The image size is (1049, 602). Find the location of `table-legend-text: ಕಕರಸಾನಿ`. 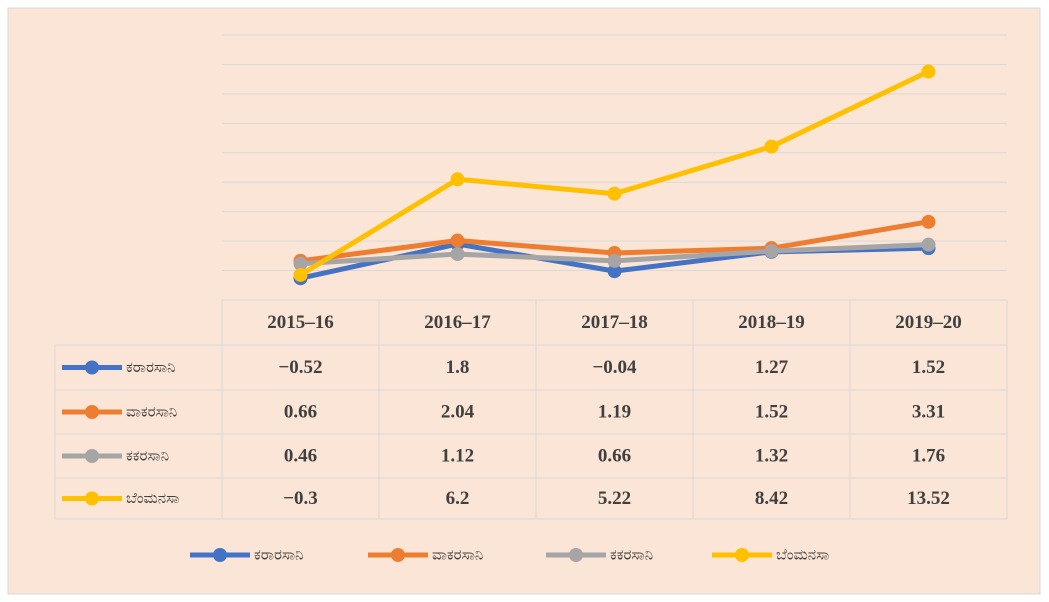

table-legend-text: ಕಕರಸಾನಿ is located at coordinates (147, 456).